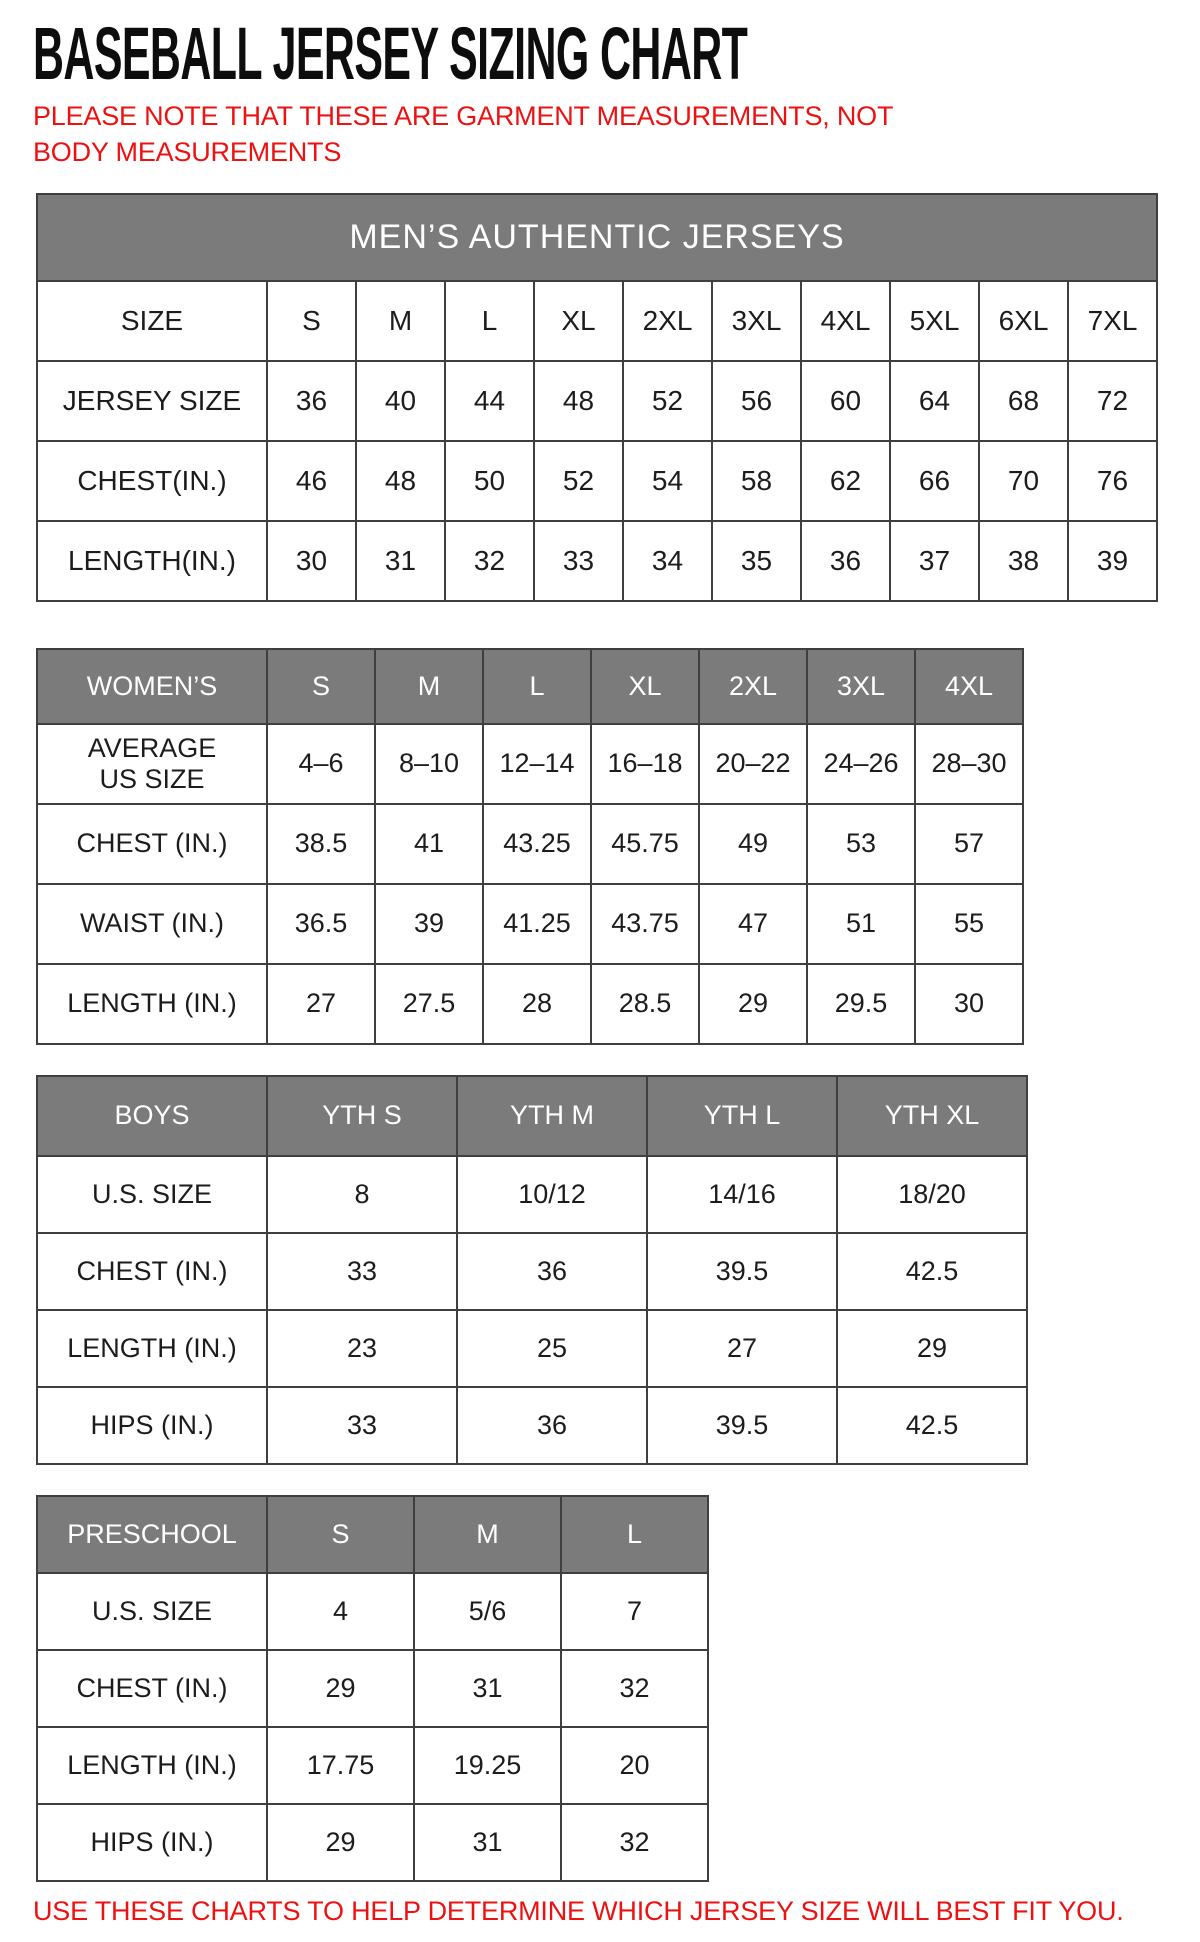 This screenshot has width=1200, height=1942. I want to click on mens-data-cell: 40, so click(400, 401).